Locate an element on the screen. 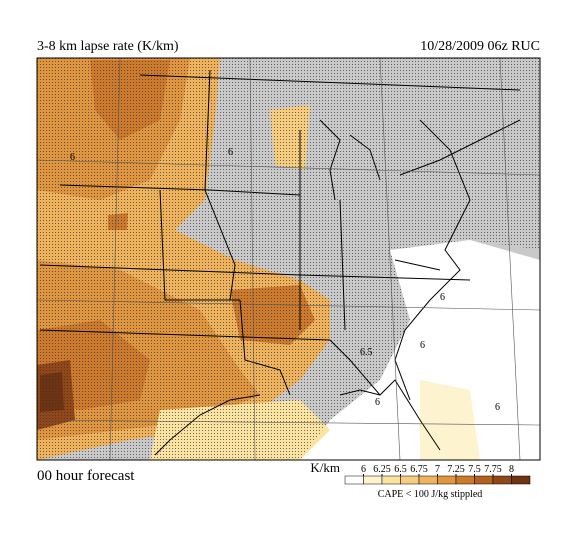 Image resolution: width=575 pixels, height=537 pixels. legend-level: 7.25 is located at coordinates (456, 469).